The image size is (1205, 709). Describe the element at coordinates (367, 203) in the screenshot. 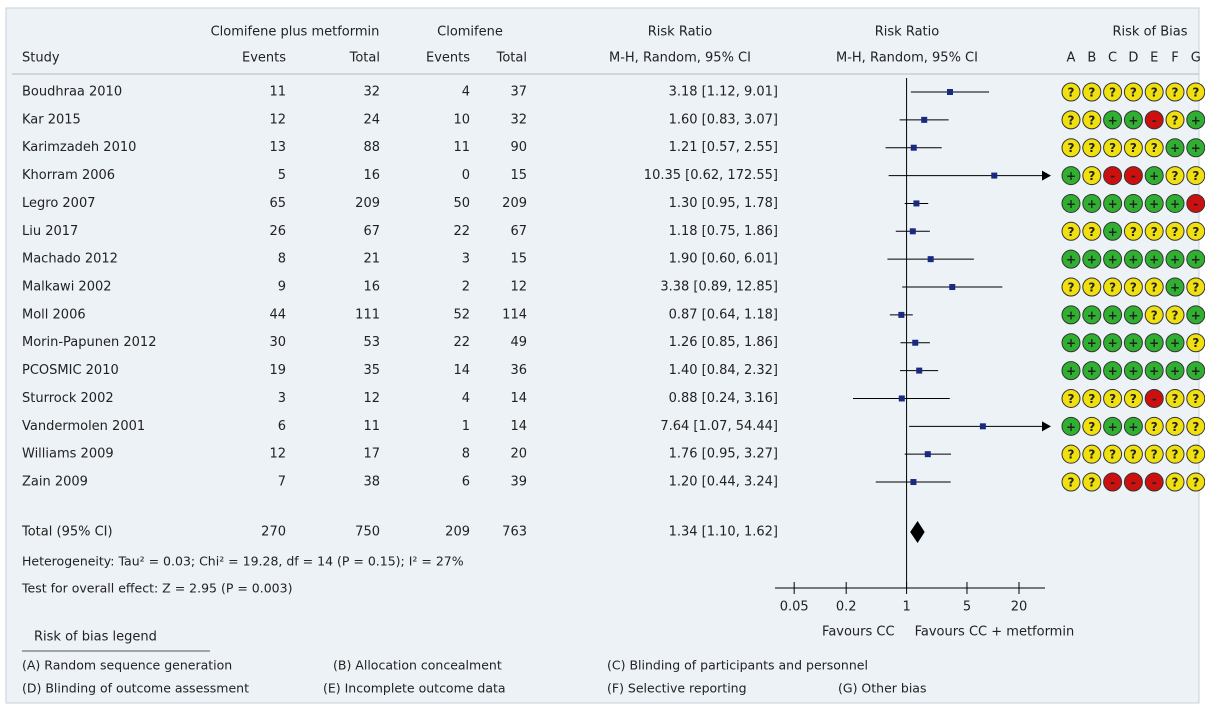

I see `total-exp: 209` at that location.